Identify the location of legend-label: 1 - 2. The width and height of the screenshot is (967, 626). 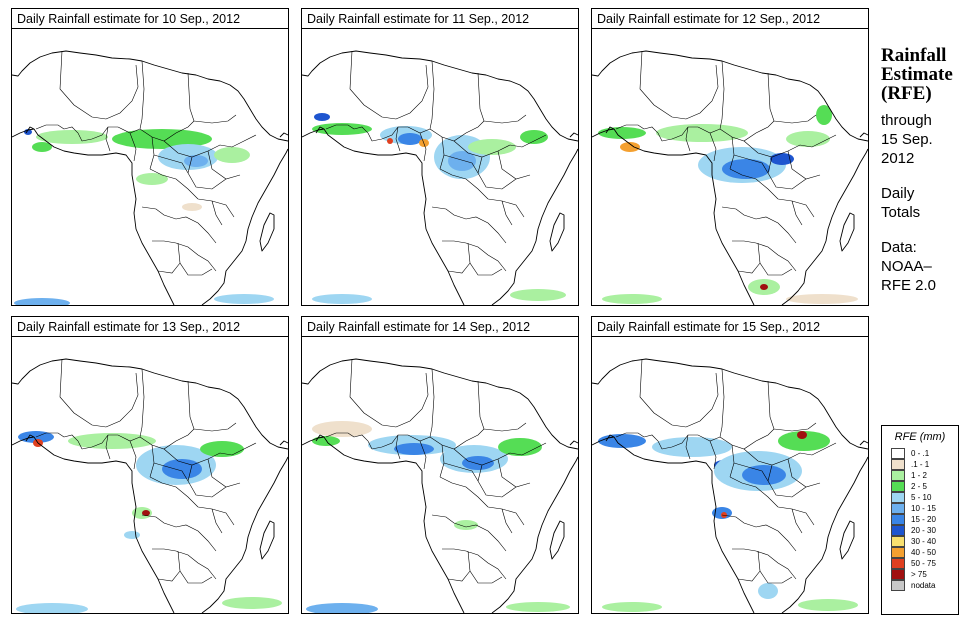
(919, 475).